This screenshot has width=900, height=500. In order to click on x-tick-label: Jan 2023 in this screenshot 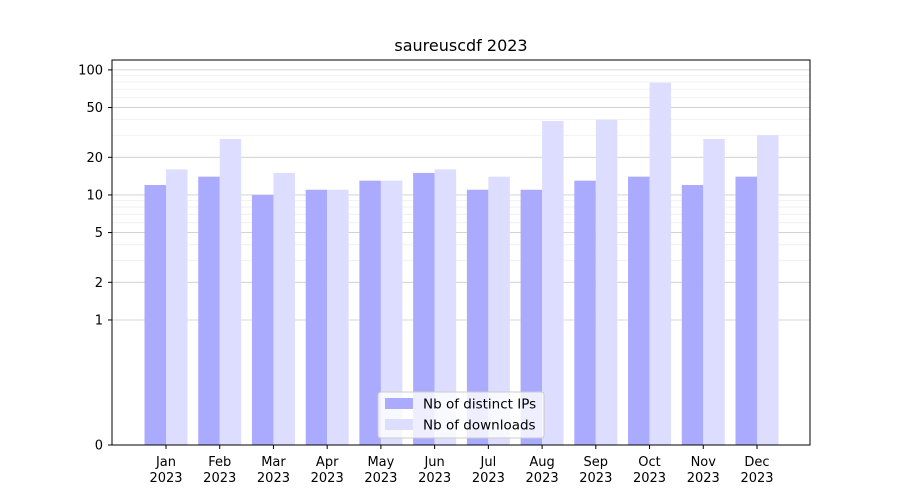, I will do `click(165, 470)`.